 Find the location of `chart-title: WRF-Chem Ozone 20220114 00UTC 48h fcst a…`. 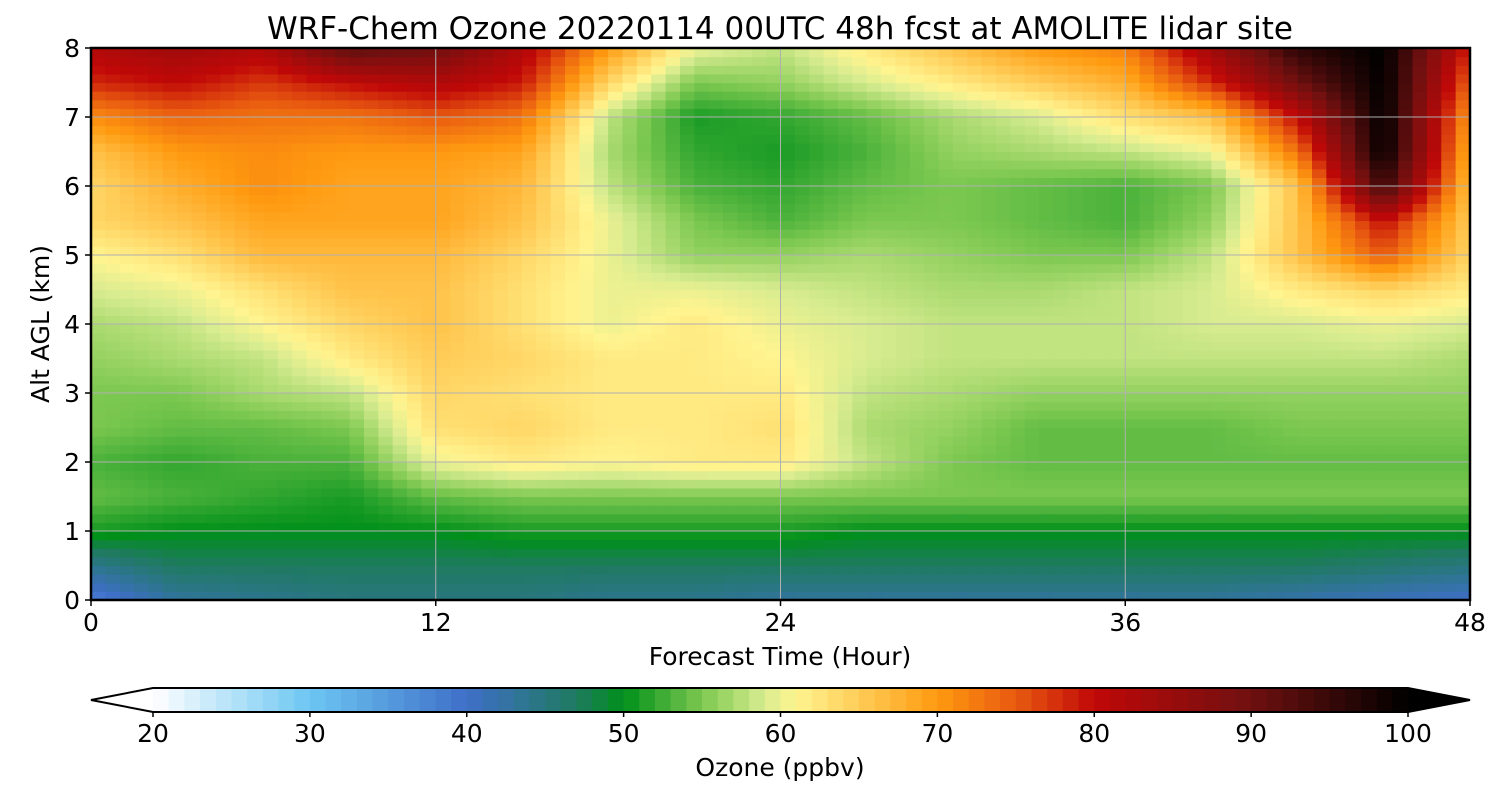

chart-title: WRF-Chem Ozone 20220114 00UTC 48h fcst a… is located at coordinates (780, 29).